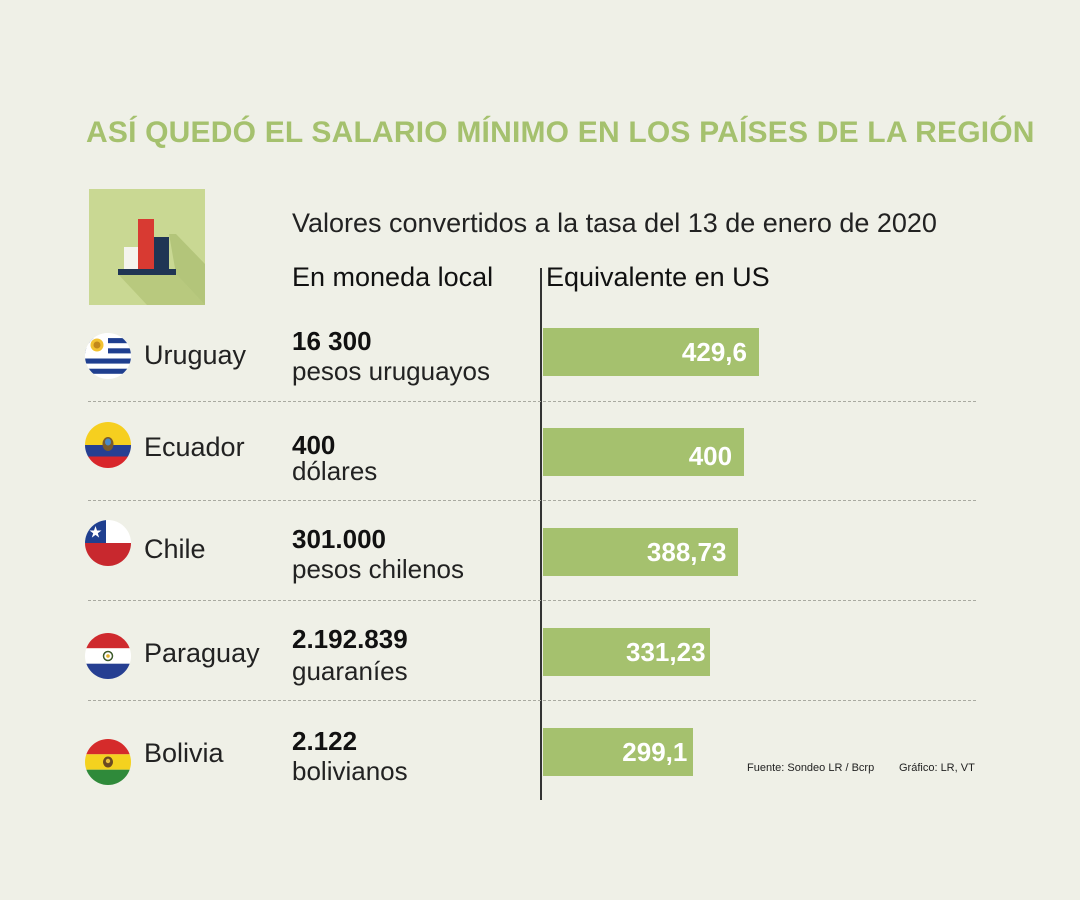 This screenshot has height=900, width=1080. I want to click on bar-chart-icon, so click(147, 247).